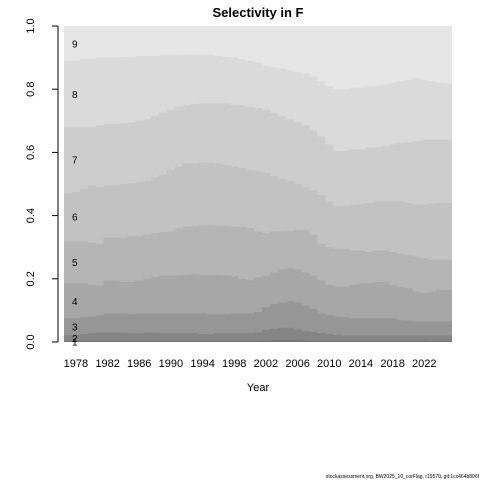 This screenshot has width=480, height=480. What do you see at coordinates (424, 364) in the screenshot?
I see `x-tick-label: 2022` at bounding box center [424, 364].